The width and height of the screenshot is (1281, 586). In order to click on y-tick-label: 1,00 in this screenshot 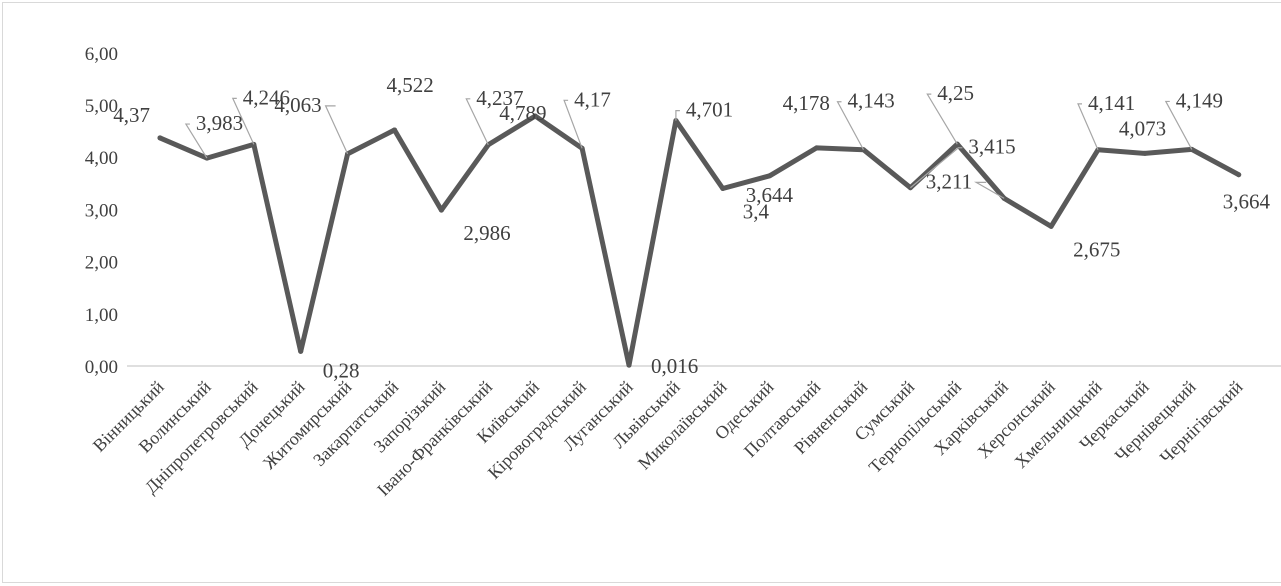, I will do `click(101, 315)`.